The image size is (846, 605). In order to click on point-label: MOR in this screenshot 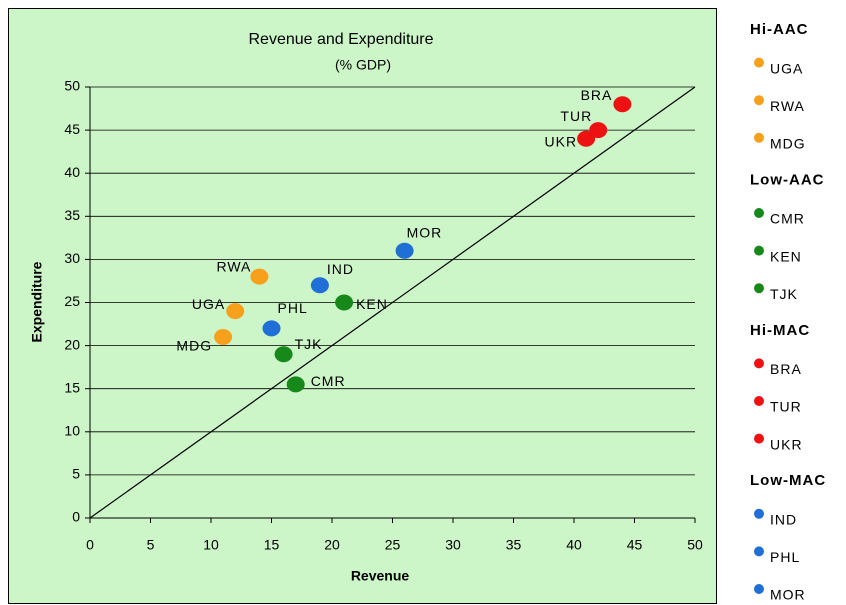, I will do `click(425, 232)`.